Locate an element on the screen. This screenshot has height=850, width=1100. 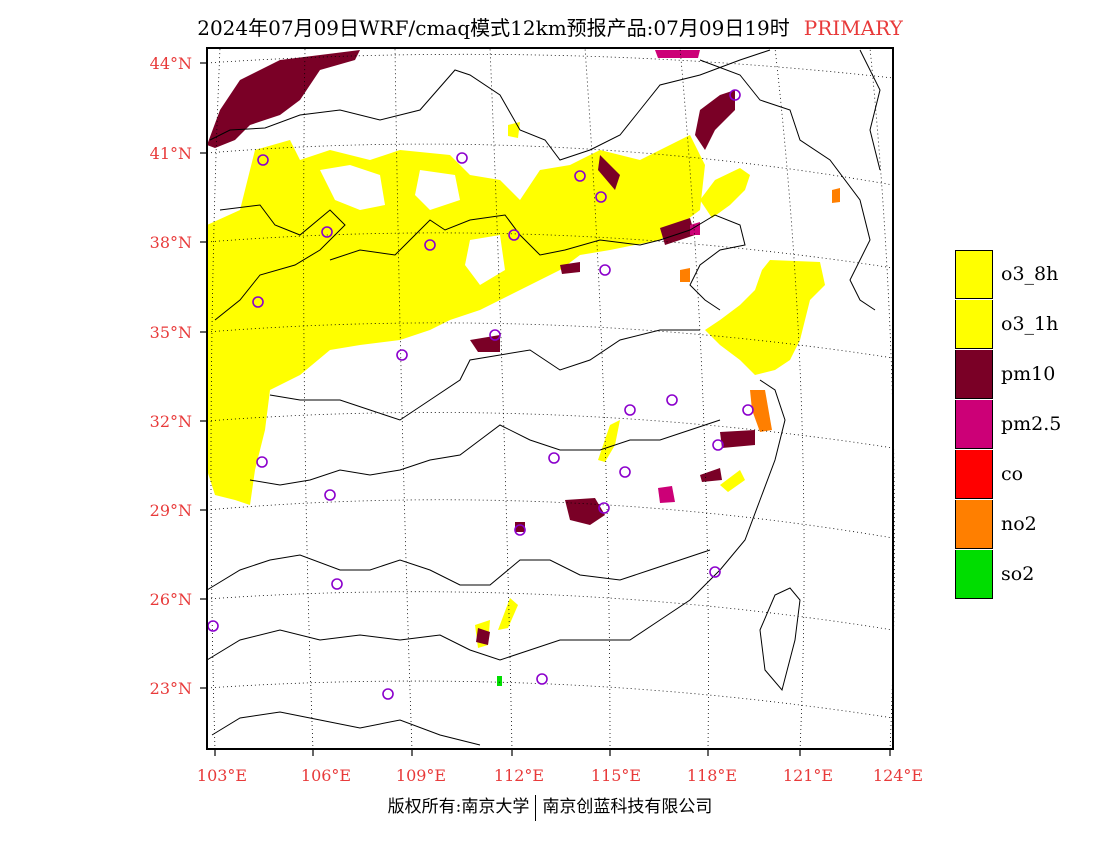
footer-separator is located at coordinates (536, 807).